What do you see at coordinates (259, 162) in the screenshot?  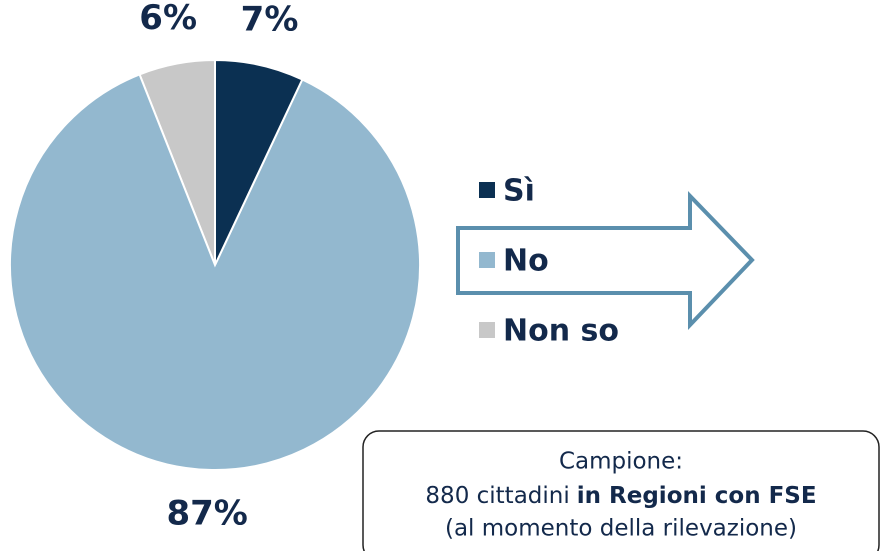 I see `pie-slice` at bounding box center [259, 162].